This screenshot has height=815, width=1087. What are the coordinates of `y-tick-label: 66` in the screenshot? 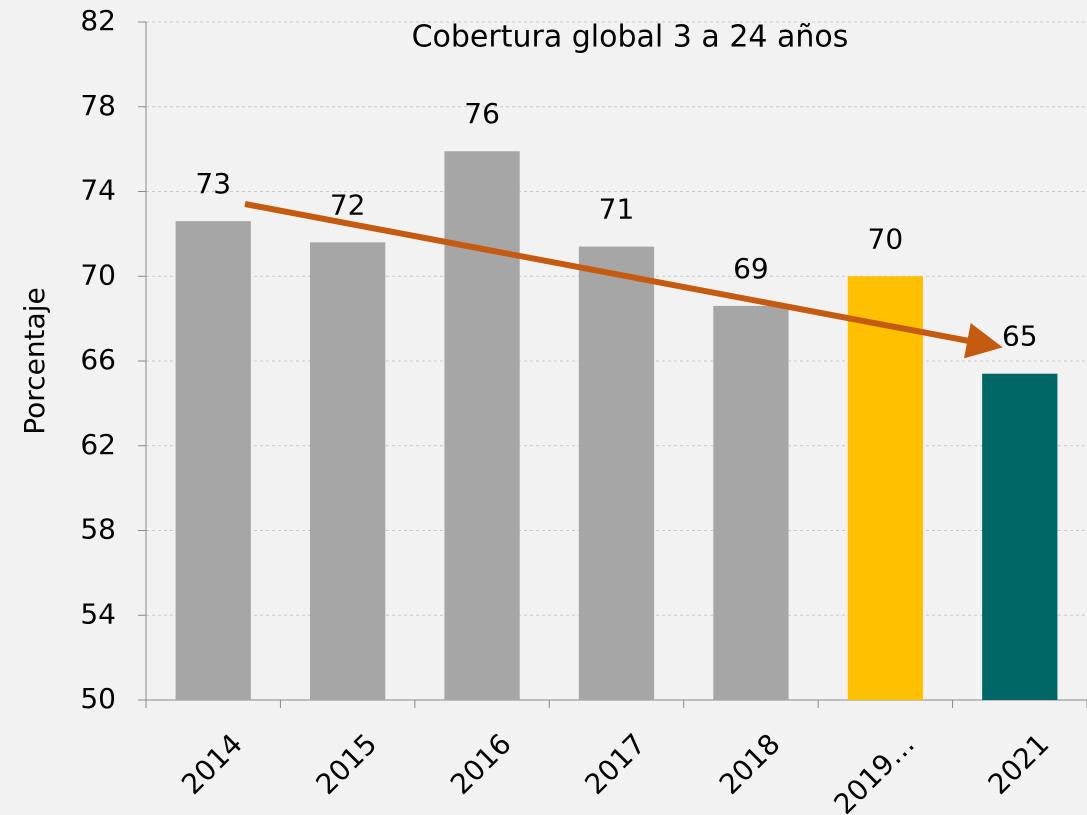 It's located at (98, 359).